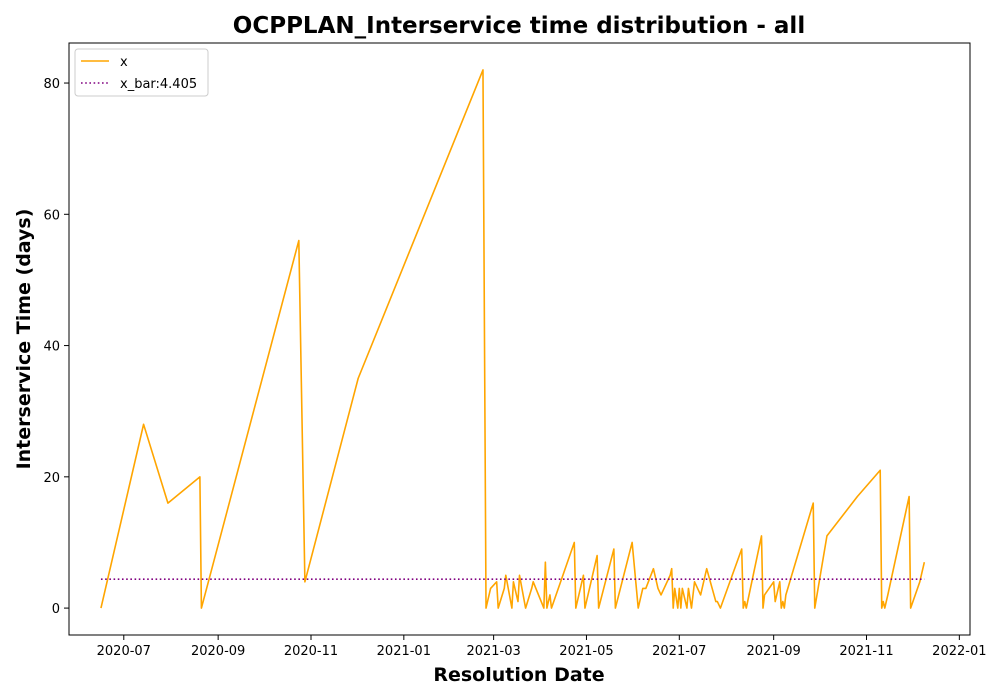 Image resolution: width=1000 pixels, height=700 pixels. Describe the element at coordinates (493, 651) in the screenshot. I see `x-tick-label: 2021-03` at that location.